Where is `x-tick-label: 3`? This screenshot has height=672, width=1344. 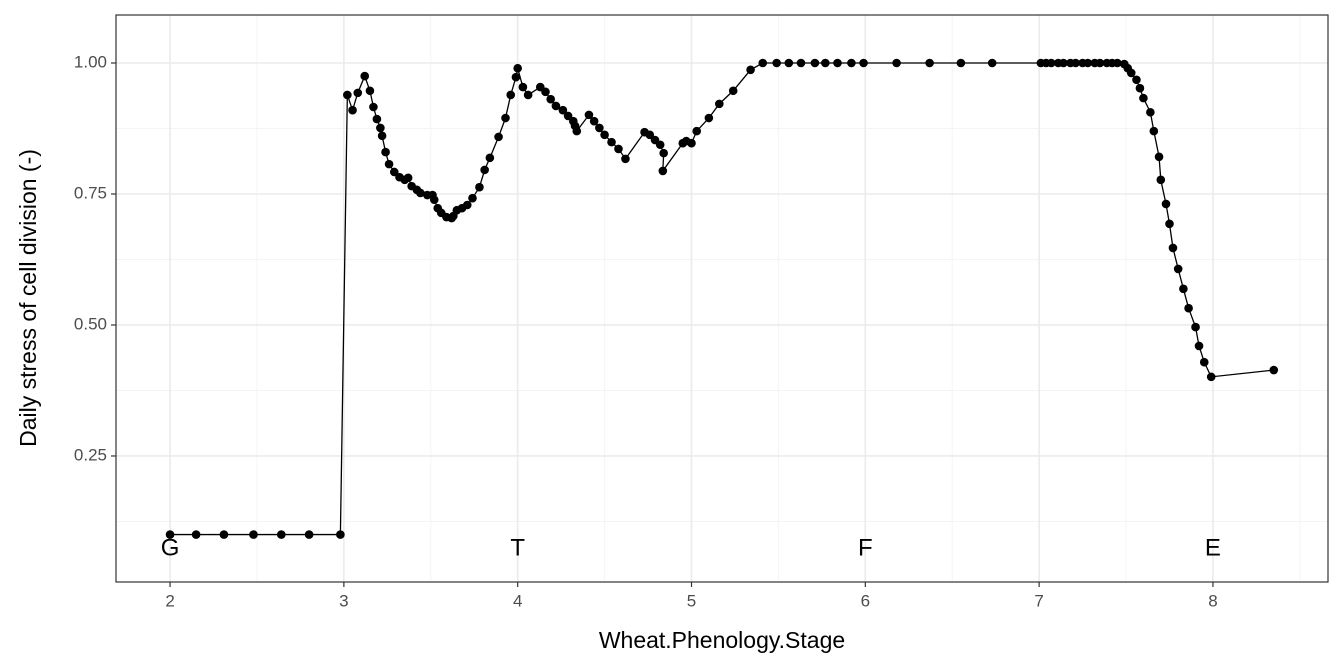
x-tick-label: 3 is located at coordinates (343, 600).